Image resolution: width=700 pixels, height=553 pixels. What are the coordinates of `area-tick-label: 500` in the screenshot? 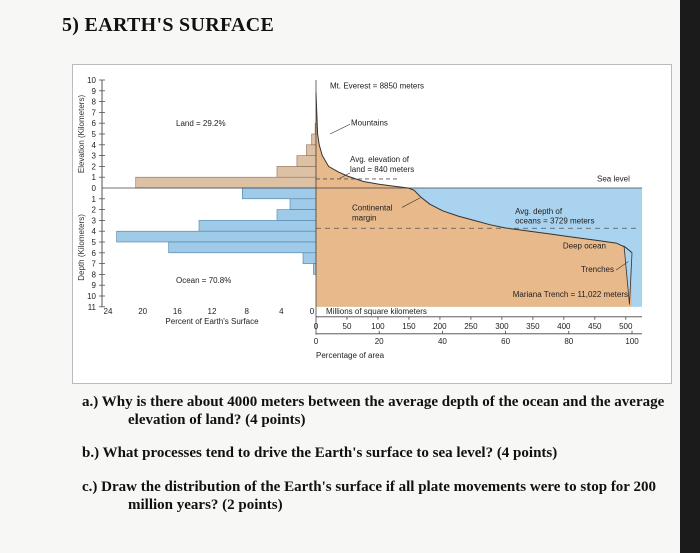 It's located at (626, 326).